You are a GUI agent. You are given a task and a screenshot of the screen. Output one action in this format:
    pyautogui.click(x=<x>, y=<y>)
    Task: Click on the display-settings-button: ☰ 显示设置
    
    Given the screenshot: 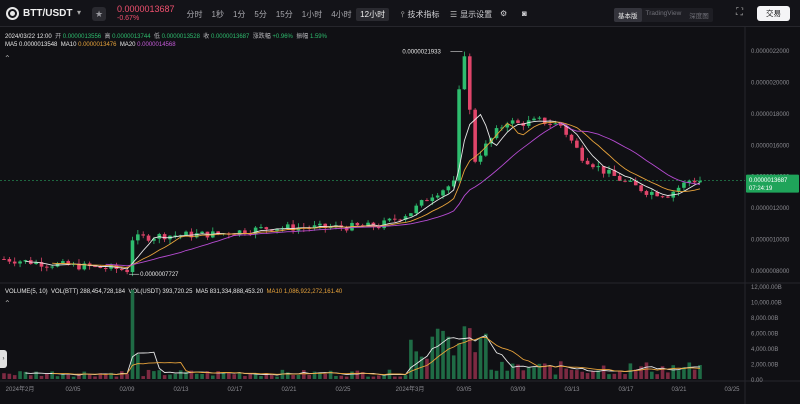 What is the action you would take?
    pyautogui.click(x=471, y=14)
    